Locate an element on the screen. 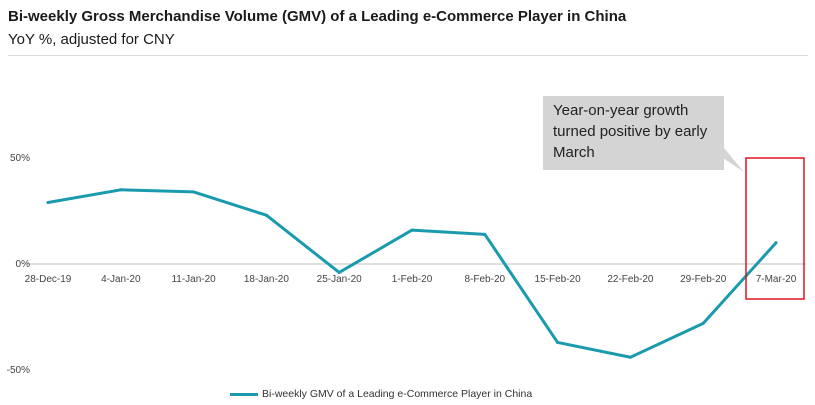  legend-swatch is located at coordinates (244, 394).